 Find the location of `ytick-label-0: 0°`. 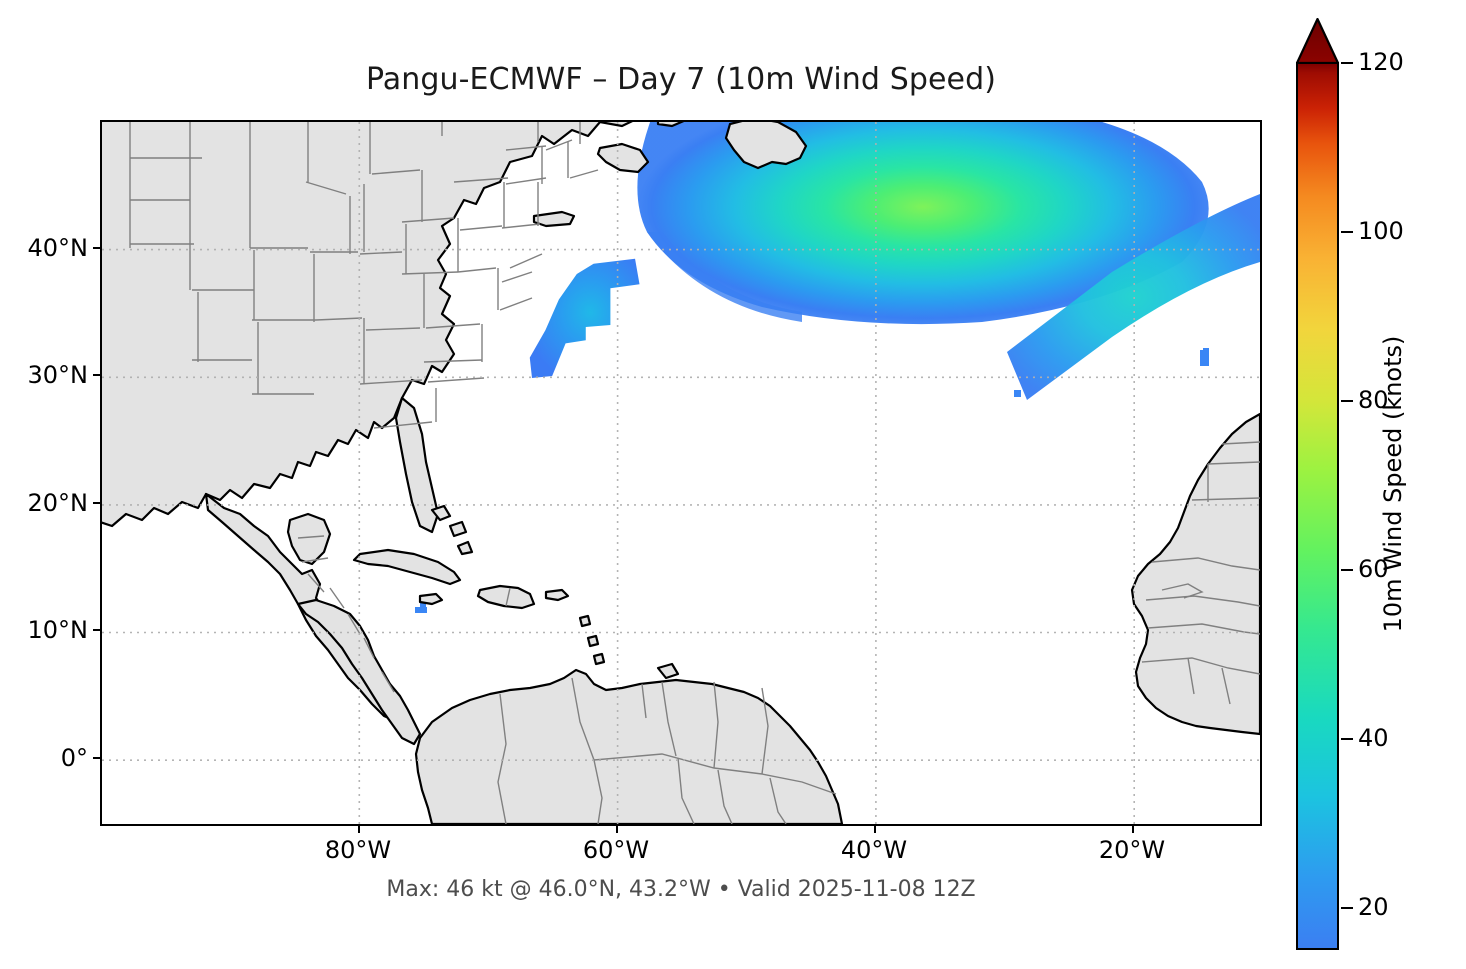

ytick-label-0: 0° is located at coordinates (74, 758).